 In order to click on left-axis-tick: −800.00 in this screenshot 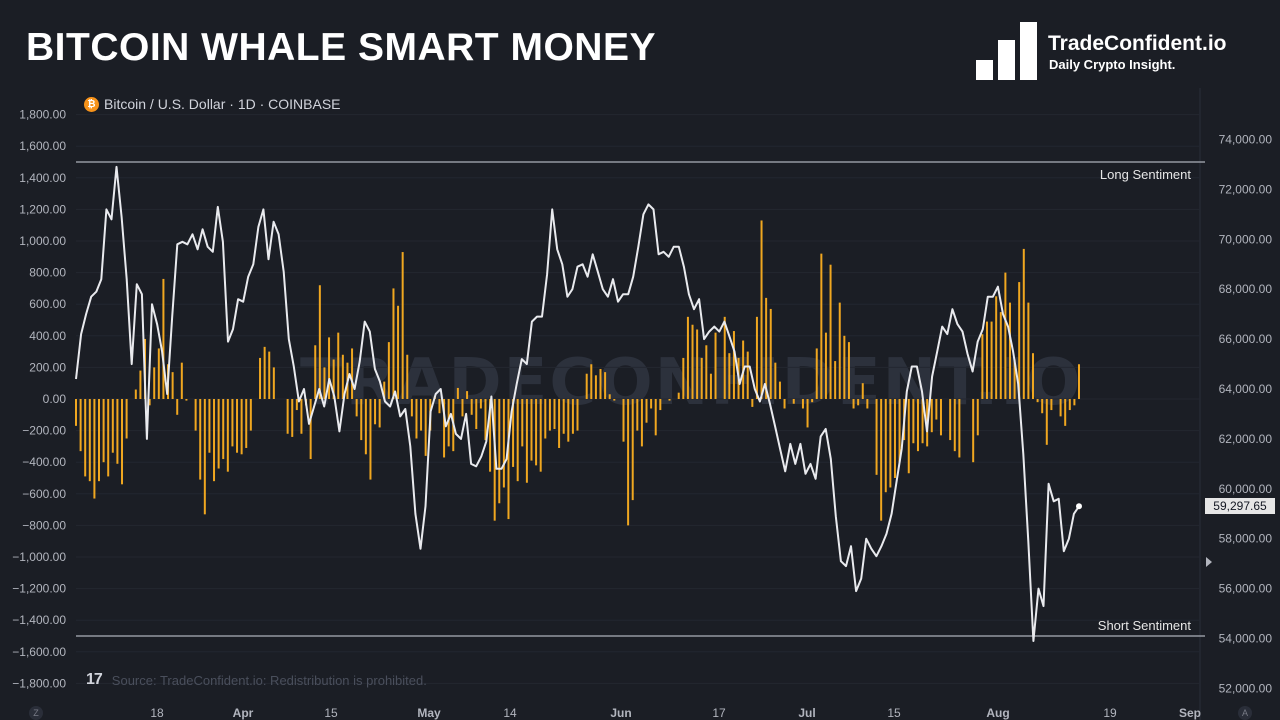, I will do `click(44, 525)`.